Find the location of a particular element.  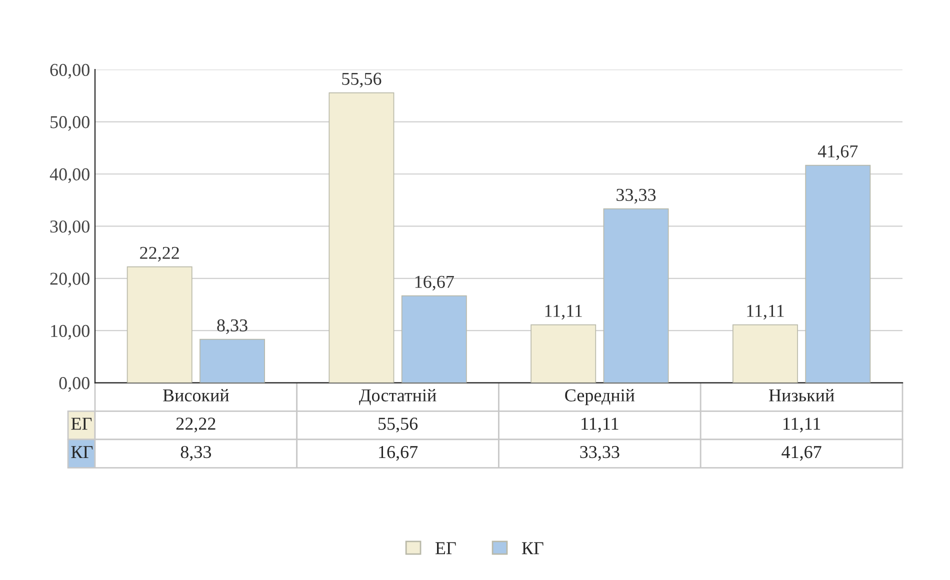

data-label: 55,56 is located at coordinates (398, 425).